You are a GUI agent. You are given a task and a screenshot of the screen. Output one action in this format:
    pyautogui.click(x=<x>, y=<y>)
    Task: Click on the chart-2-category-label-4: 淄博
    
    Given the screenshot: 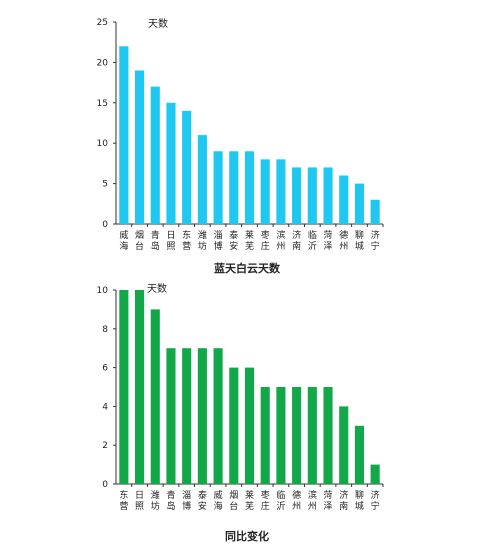 What is the action you would take?
    pyautogui.click(x=186, y=500)
    